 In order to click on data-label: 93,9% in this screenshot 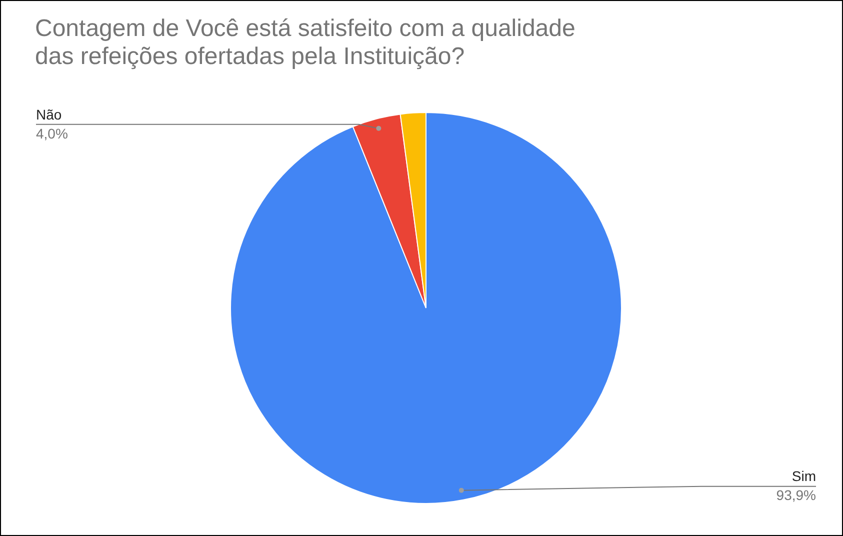, I will do `click(796, 495)`.